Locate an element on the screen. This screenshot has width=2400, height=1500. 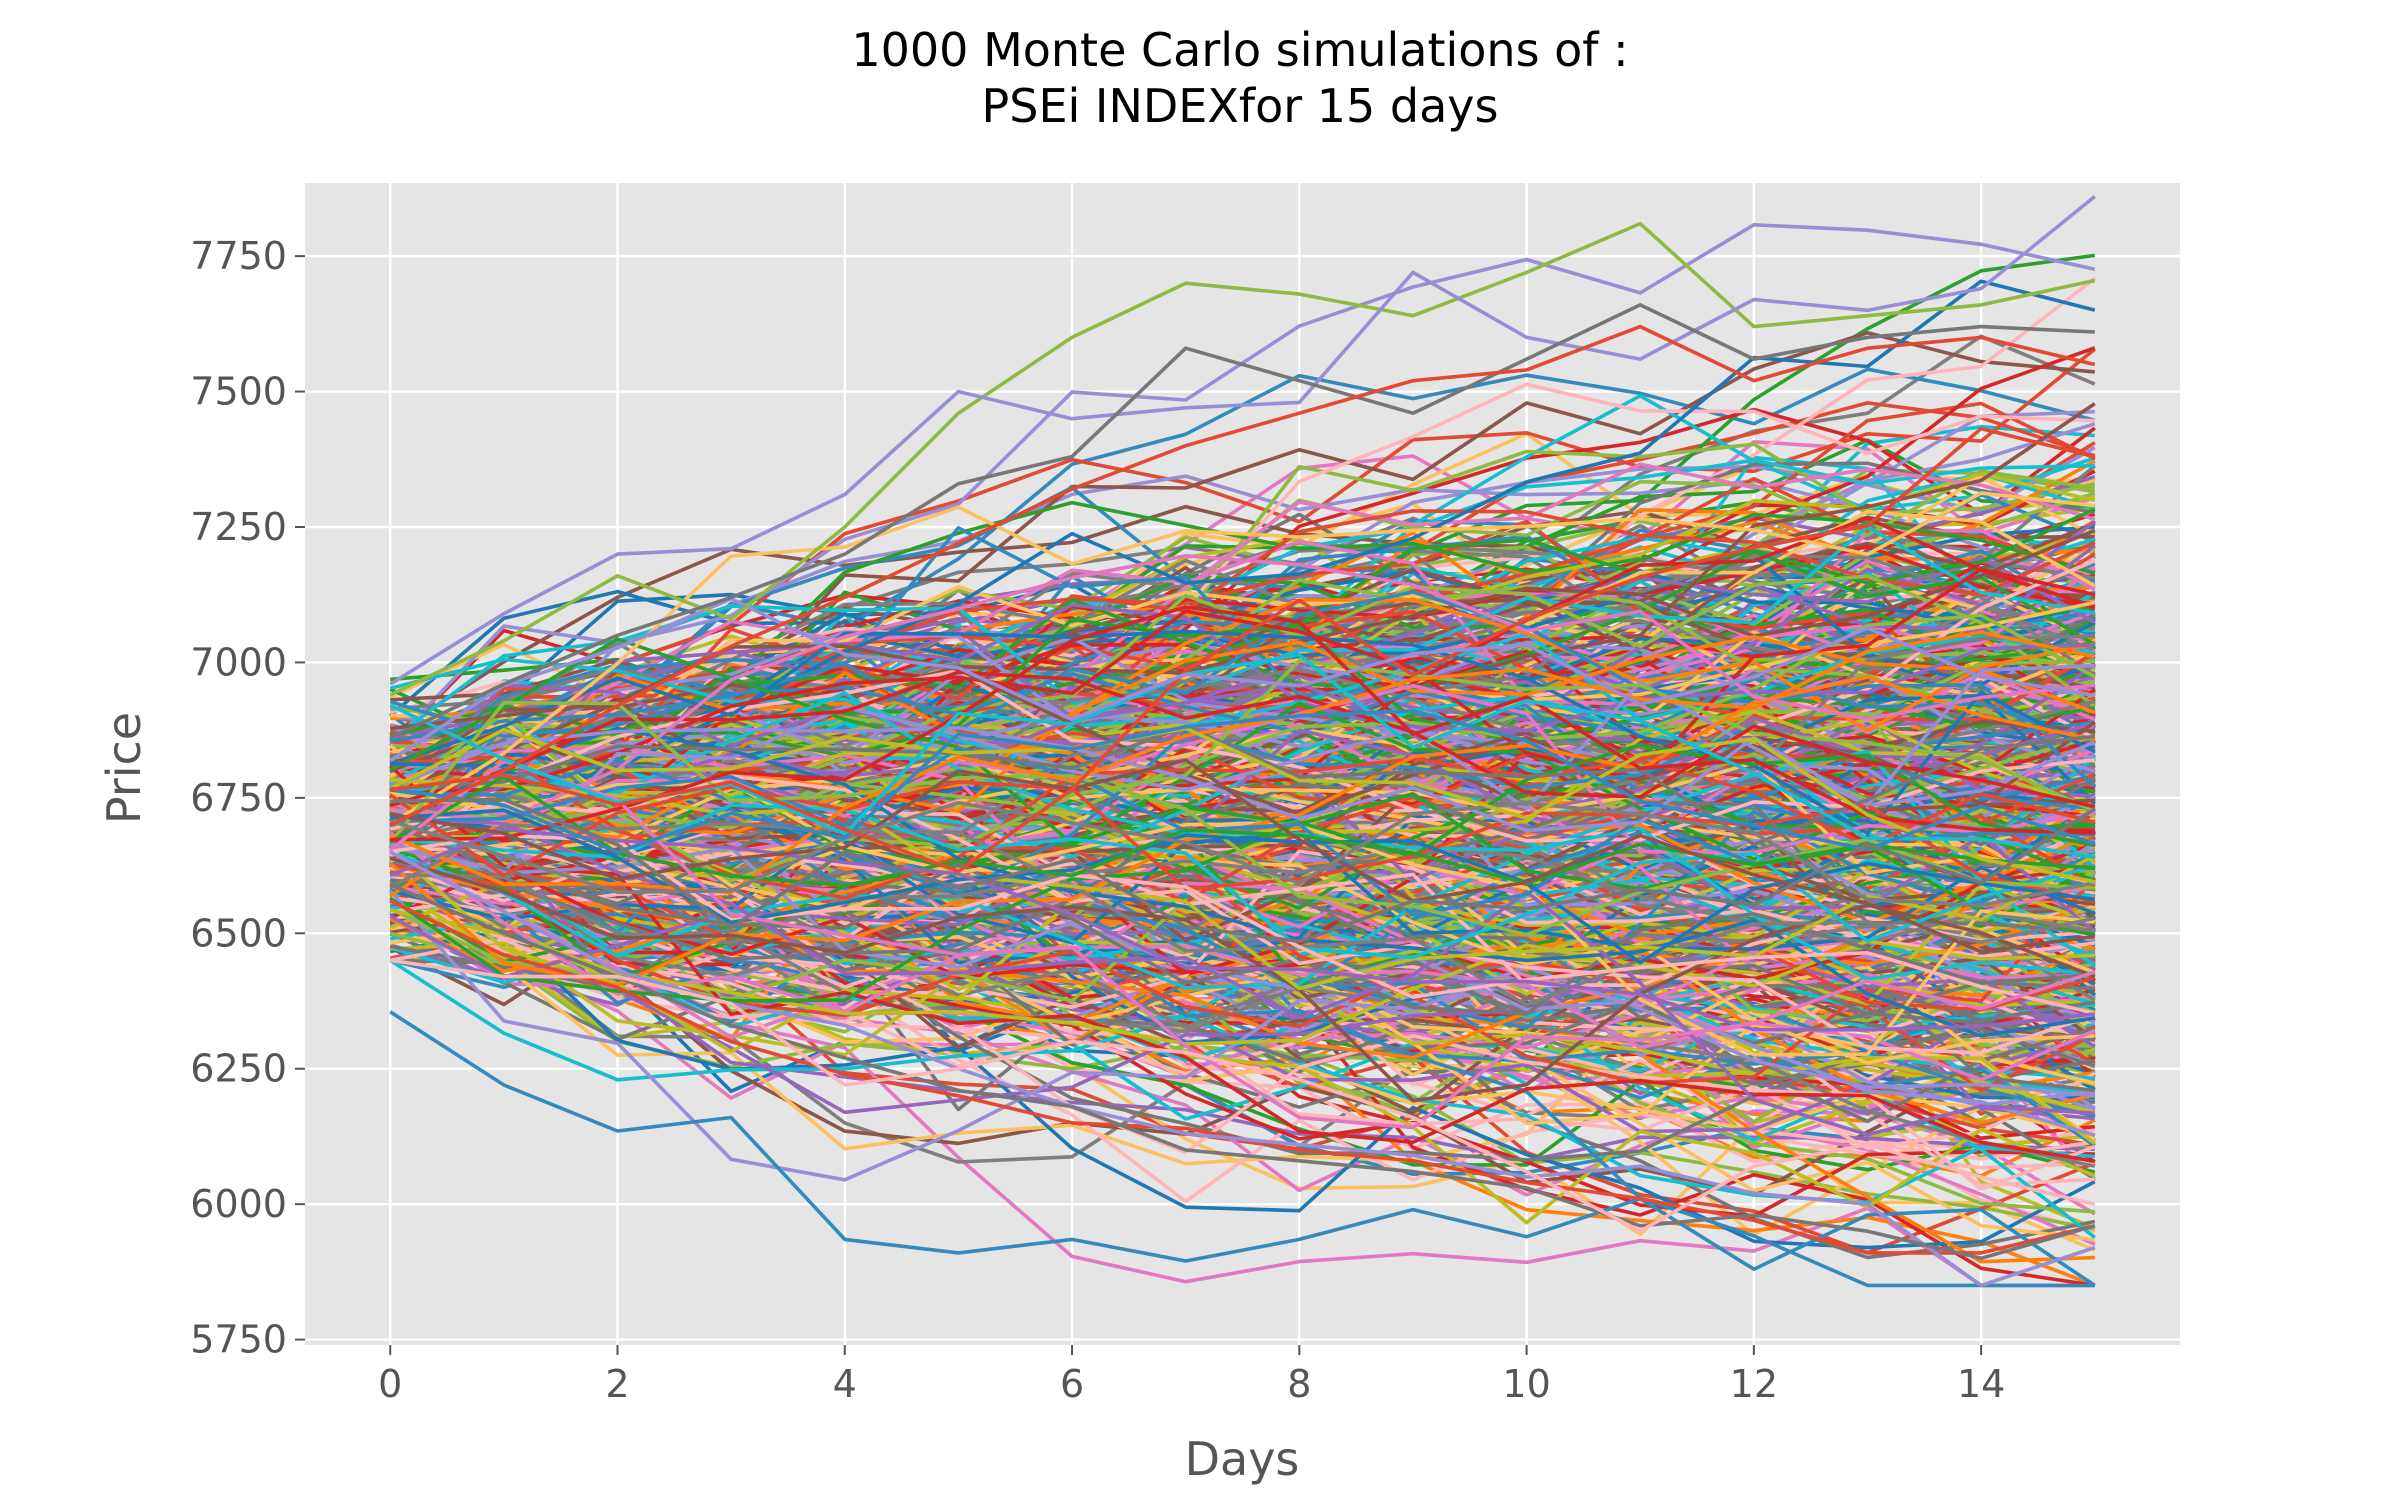
x-tick-label: 6 is located at coordinates (1072, 1384).